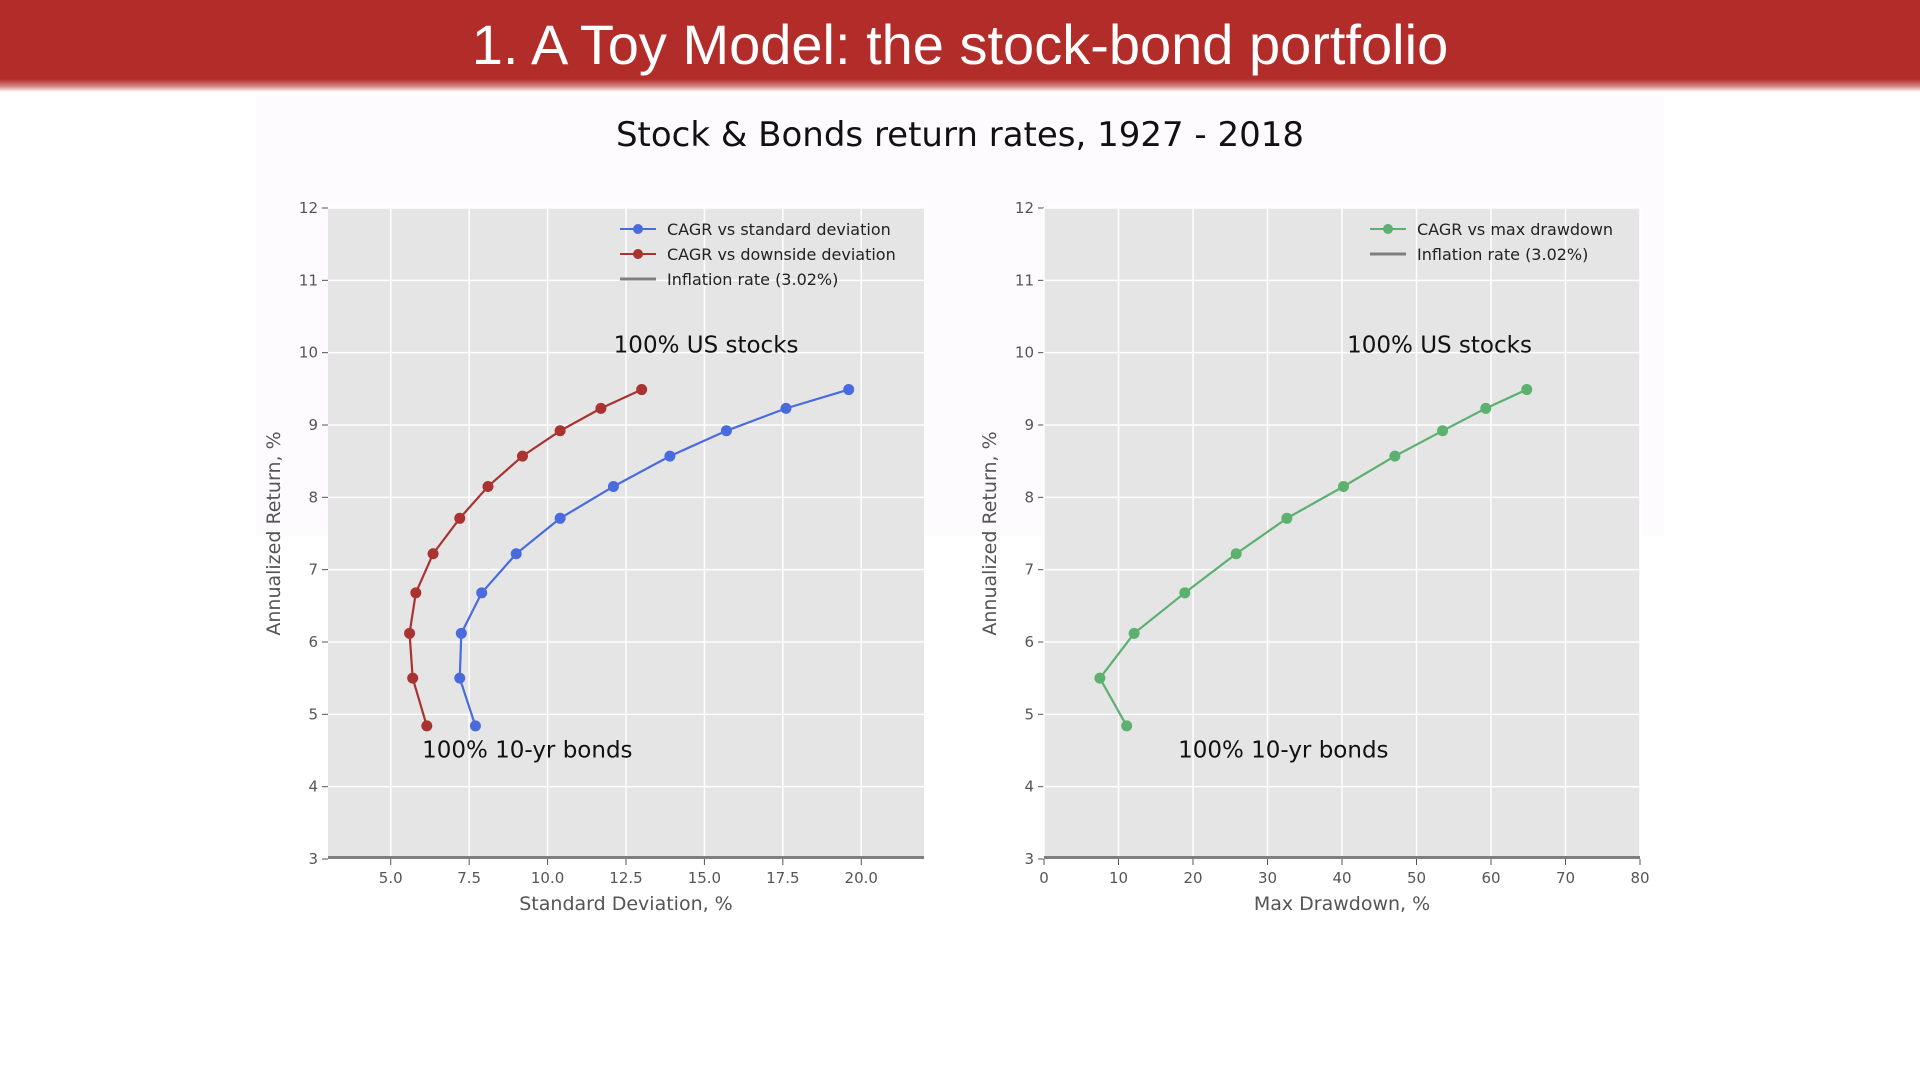  Describe the element at coordinates (626, 904) in the screenshot. I see `x-axis-label: Standard Deviation, %` at that location.